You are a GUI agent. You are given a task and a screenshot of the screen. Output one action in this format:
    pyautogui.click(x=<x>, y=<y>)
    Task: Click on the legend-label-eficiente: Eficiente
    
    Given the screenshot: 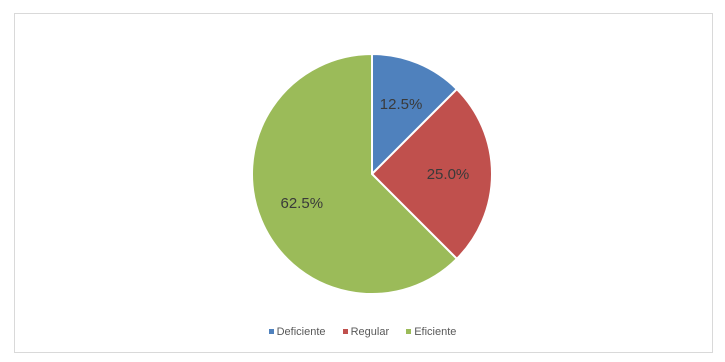 What is the action you would take?
    pyautogui.click(x=435, y=331)
    